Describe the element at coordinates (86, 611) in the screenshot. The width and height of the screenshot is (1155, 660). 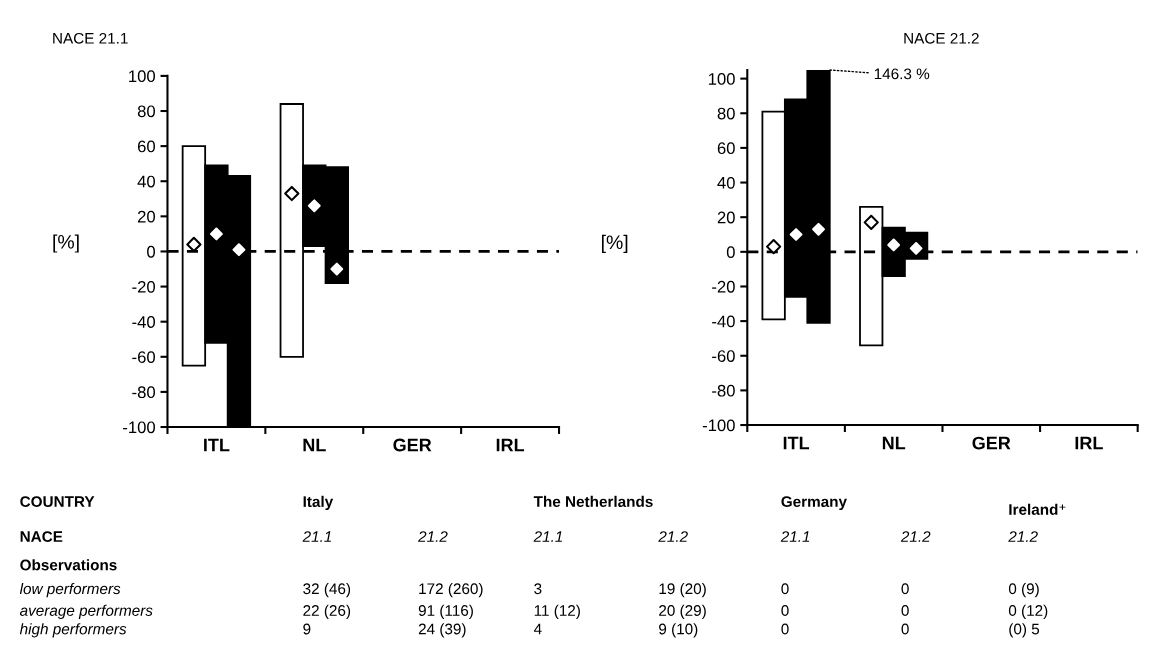
I see `text: average performers` at that location.